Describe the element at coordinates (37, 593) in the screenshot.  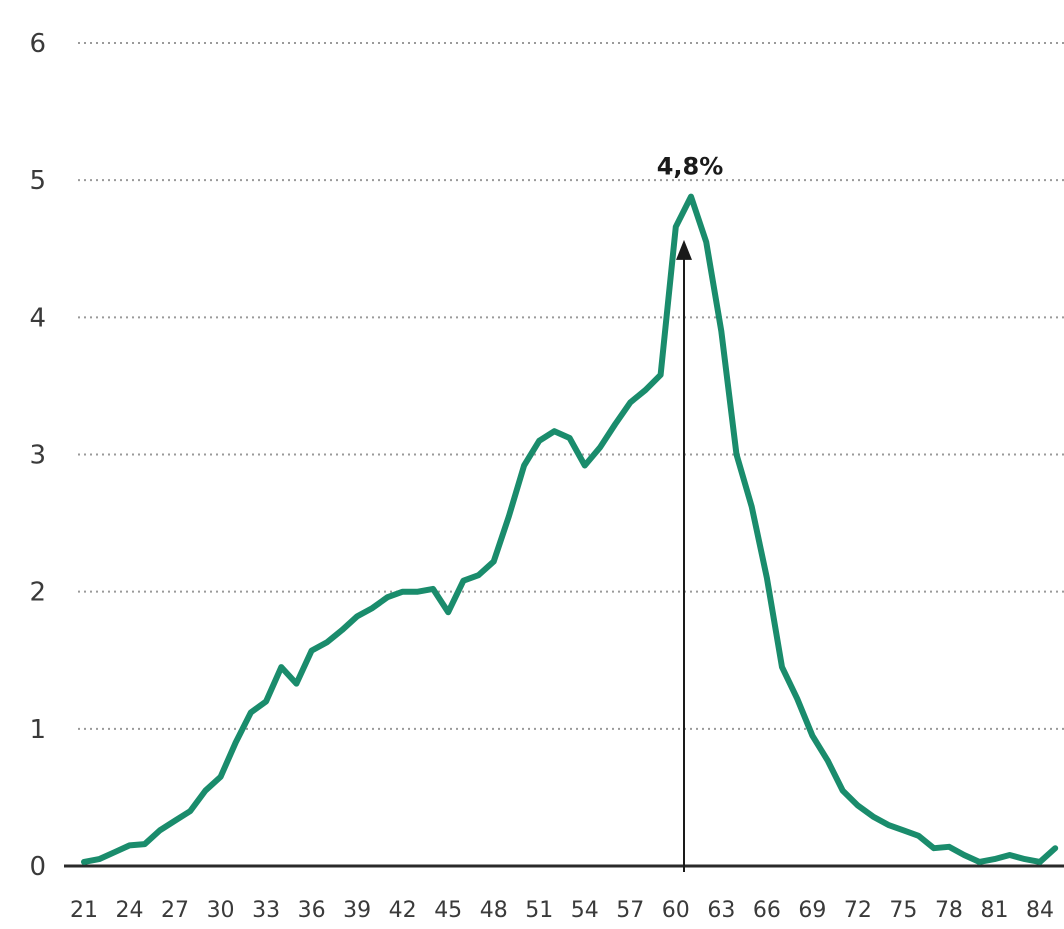
I see `y-tick-label: 2` at that location.